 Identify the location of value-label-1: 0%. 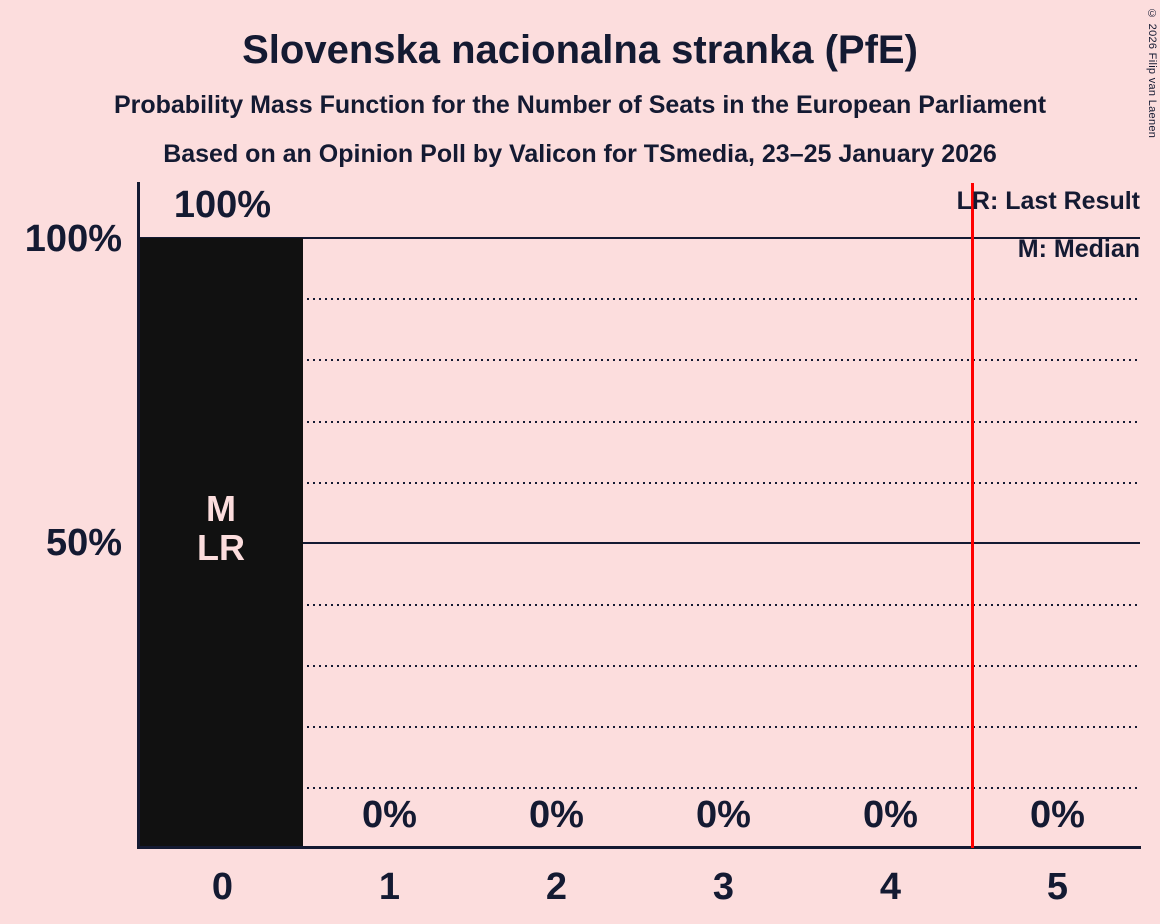
(389, 815).